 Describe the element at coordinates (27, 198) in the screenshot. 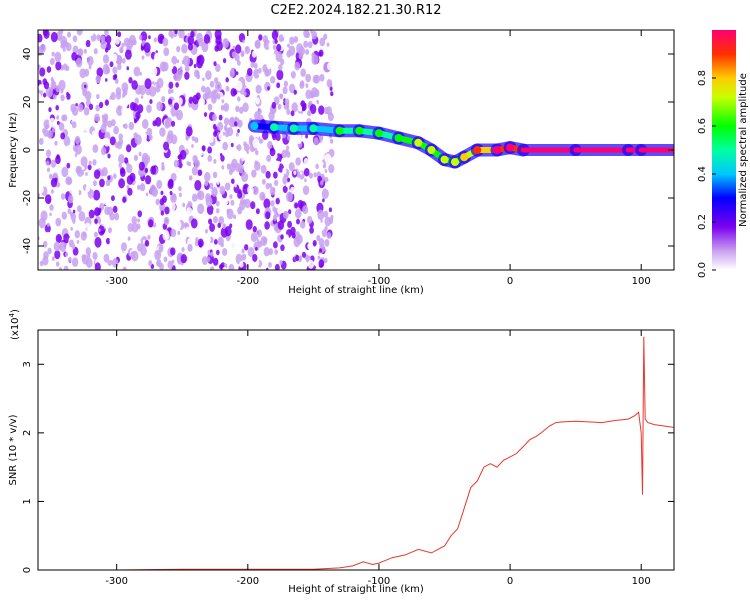

I see `y-tick-label: -20` at that location.